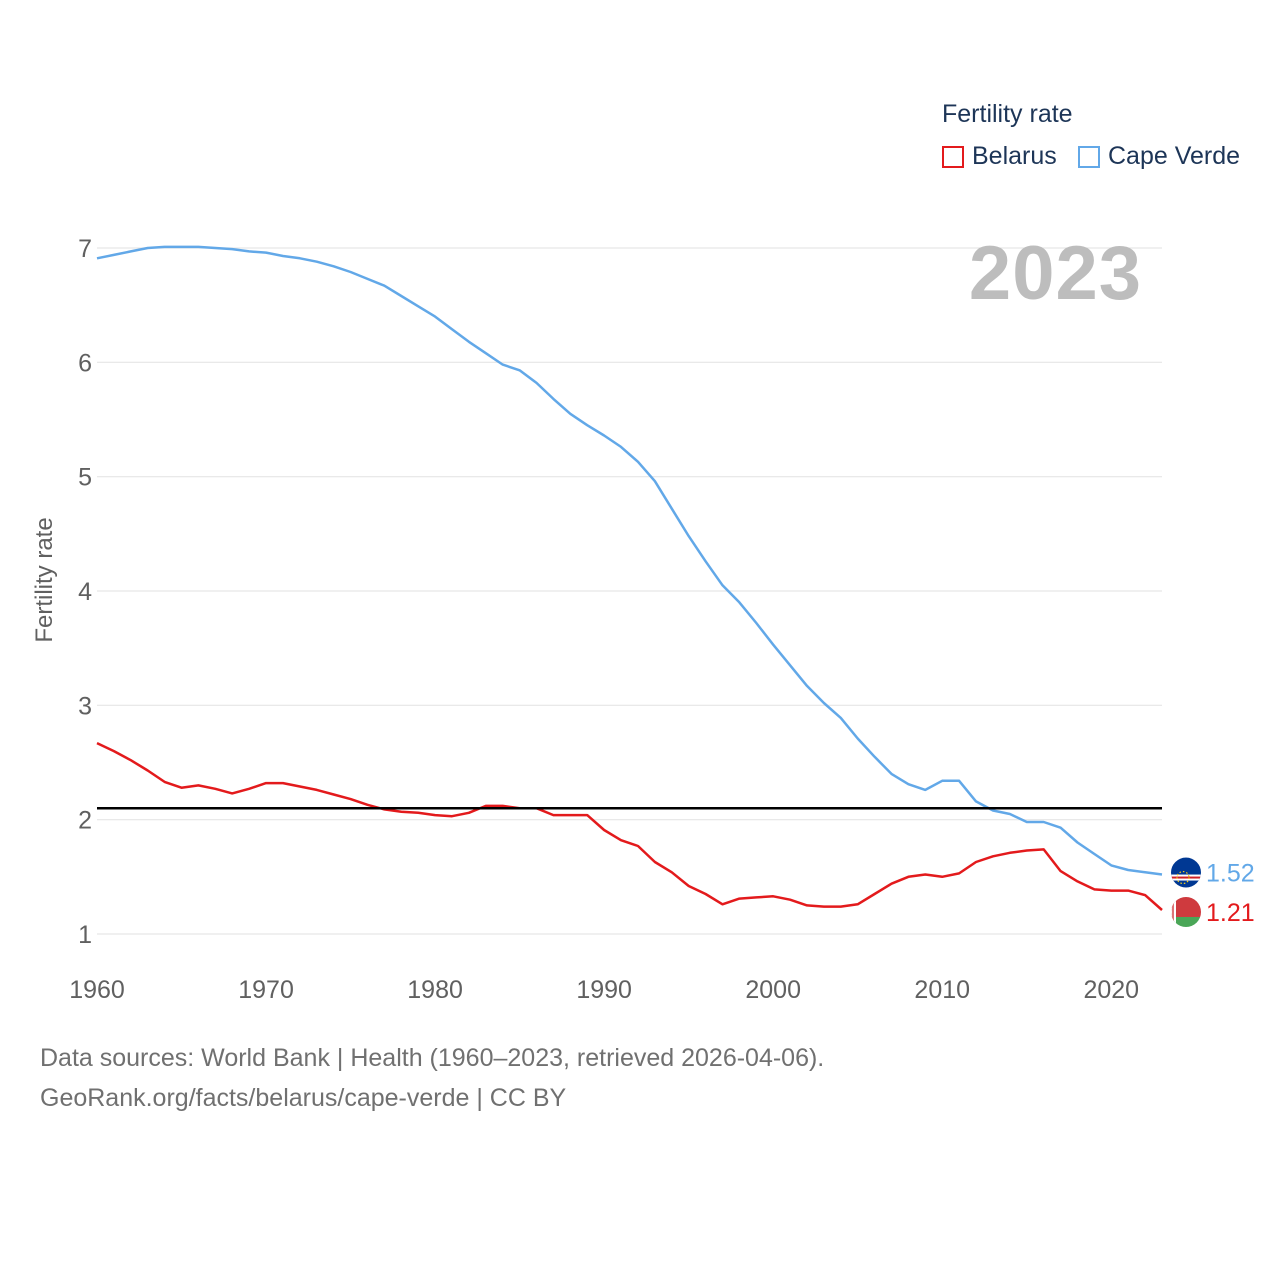  I want to click on y-axis-ticks: 1 2 3 4 5 6 7, so click(85, 592).